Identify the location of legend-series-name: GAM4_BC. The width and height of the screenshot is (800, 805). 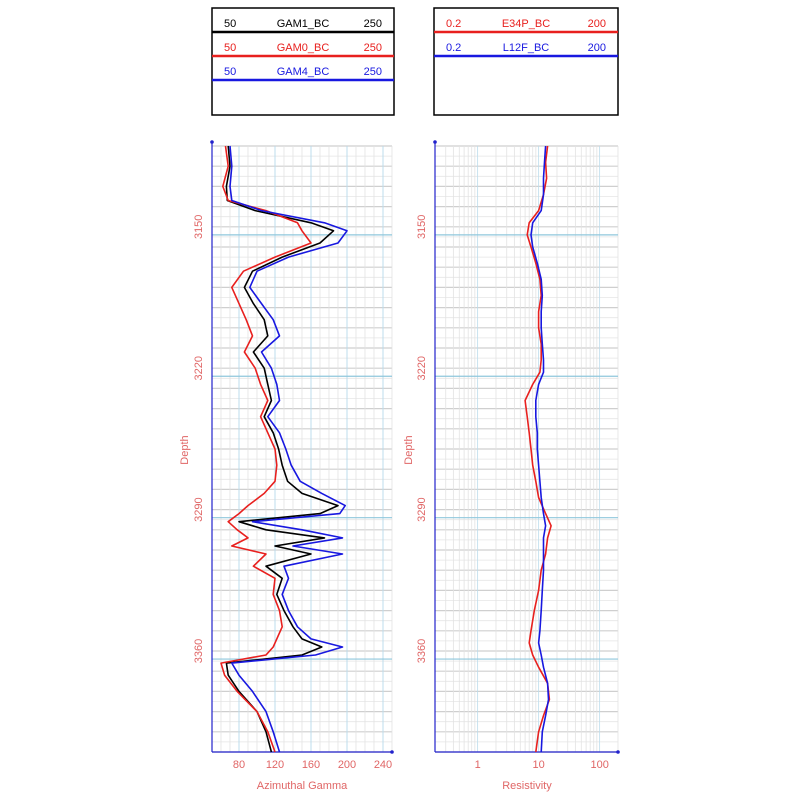
(303, 72).